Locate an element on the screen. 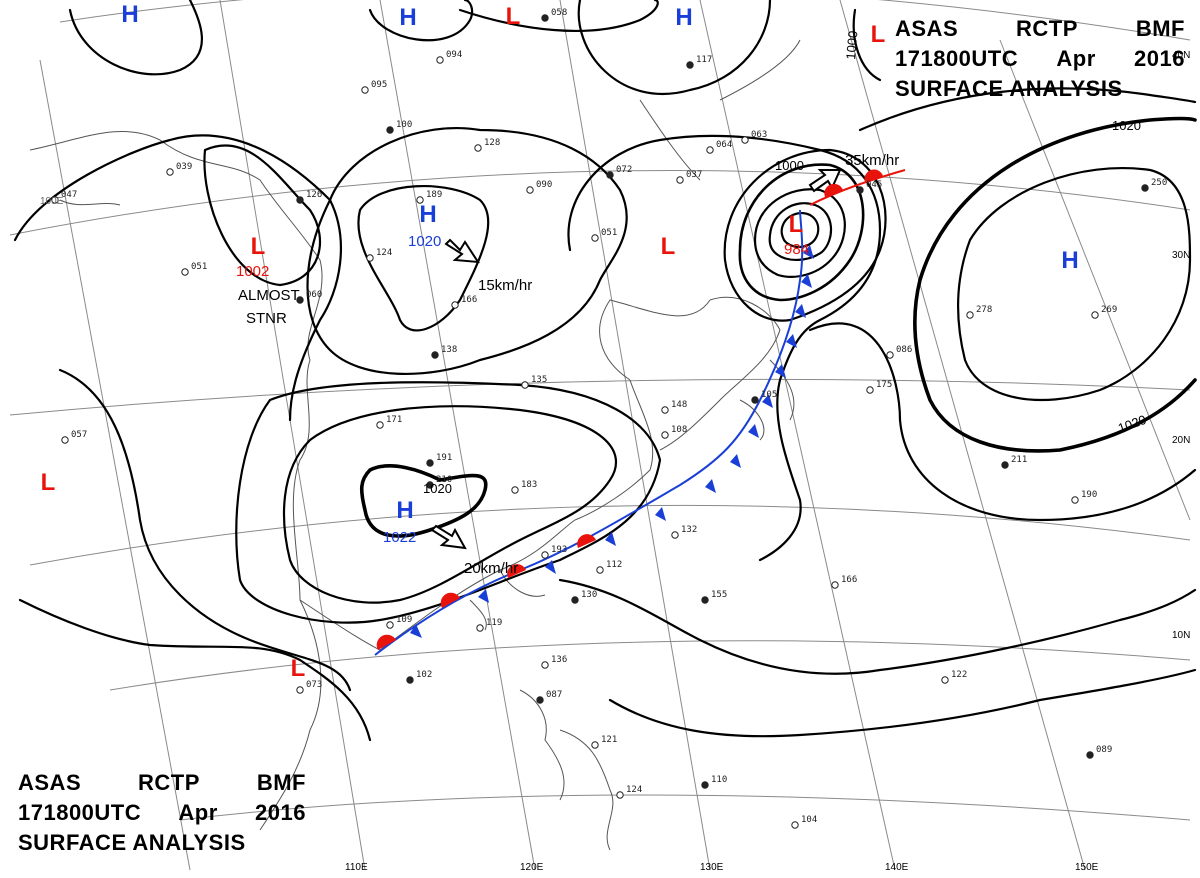 This screenshot has width=1200, height=878. station-pressure-value: 073 is located at coordinates (314, 685).